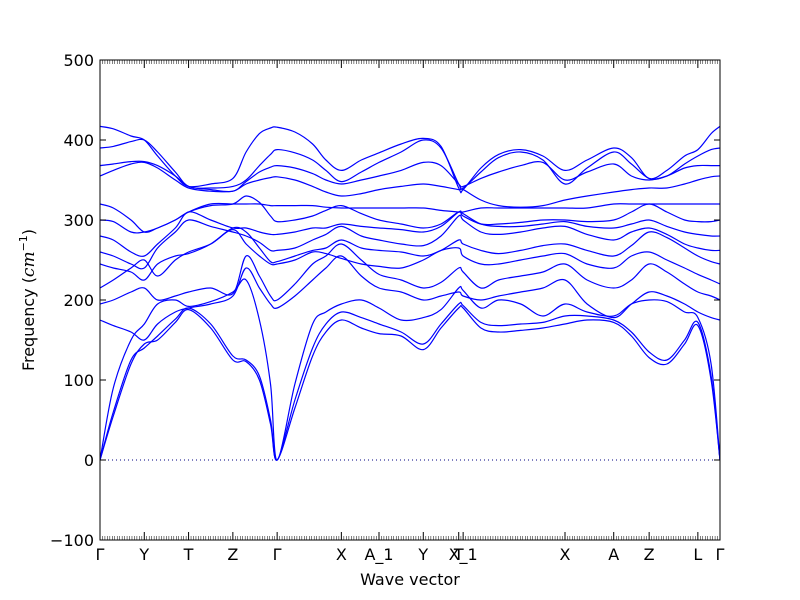 Image resolution: width=800 pixels, height=600 pixels. What do you see at coordinates (78, 140) in the screenshot?
I see `y-tick-label: 400` at bounding box center [78, 140].